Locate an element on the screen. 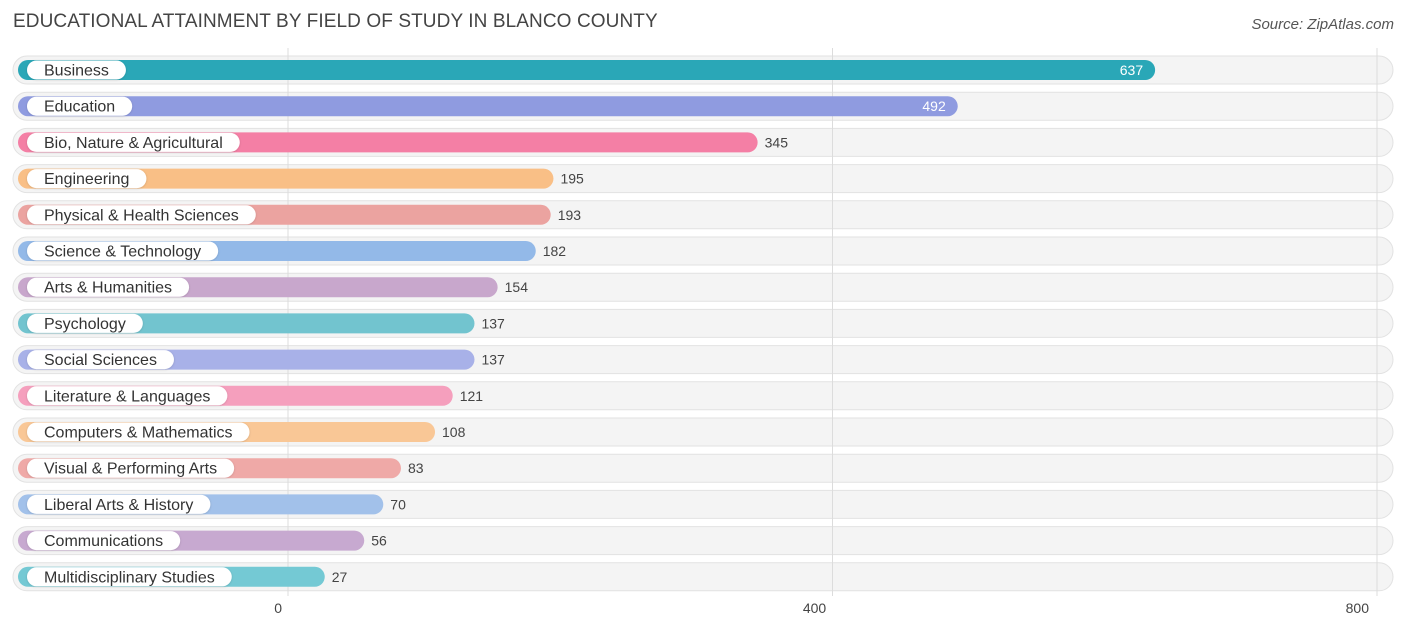 The width and height of the screenshot is (1406, 632). category-label-group: Computers & Mathematics is located at coordinates (138, 432).